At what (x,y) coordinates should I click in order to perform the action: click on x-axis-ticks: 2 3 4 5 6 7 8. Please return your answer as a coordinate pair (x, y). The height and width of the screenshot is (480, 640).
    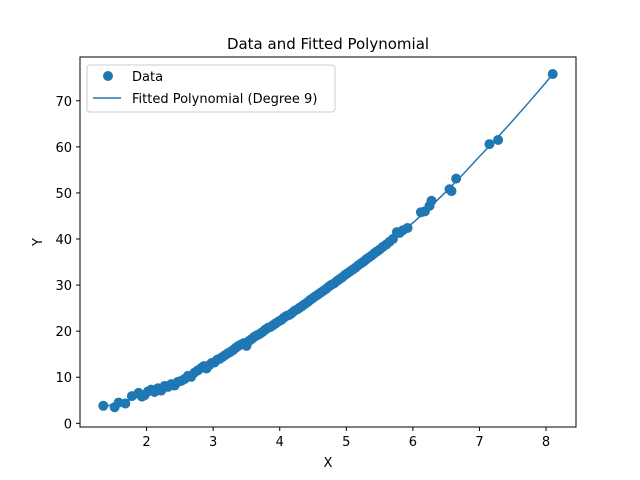
    Looking at the image, I should click on (346, 438).